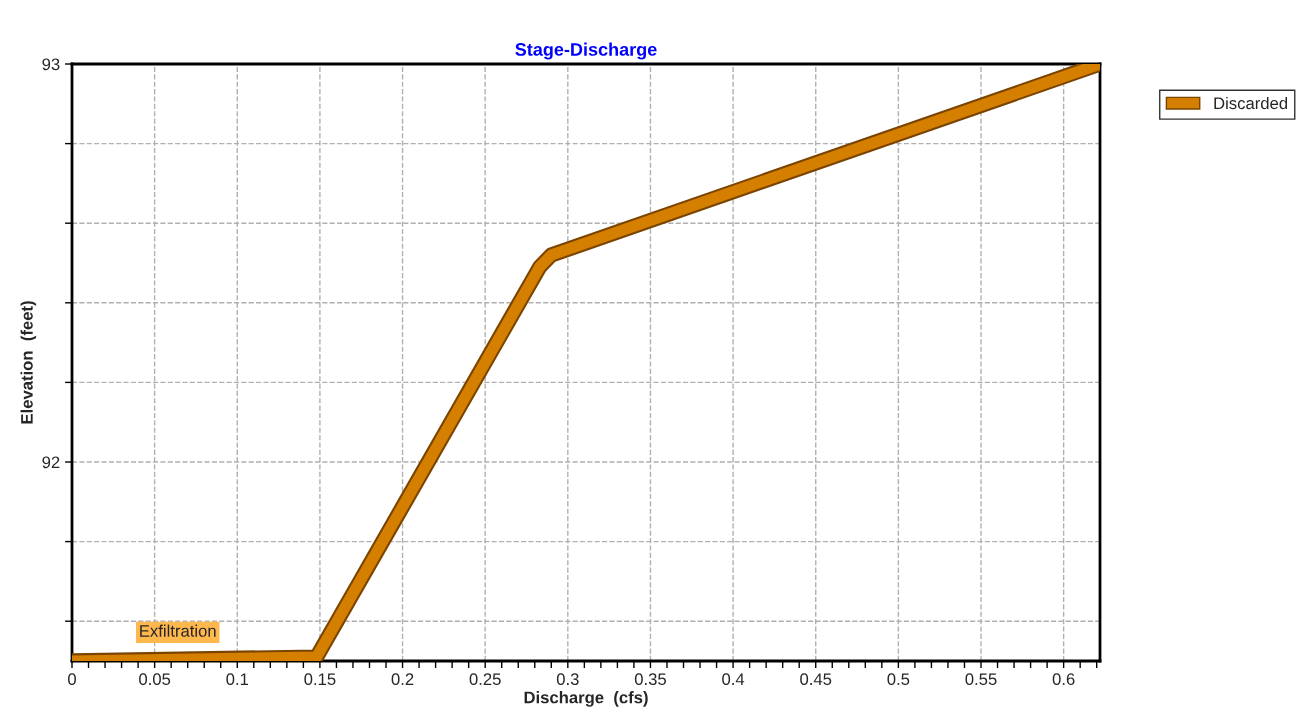 This screenshot has height=719, width=1296. What do you see at coordinates (816, 679) in the screenshot?
I see `x-tick-label: 0.45` at bounding box center [816, 679].